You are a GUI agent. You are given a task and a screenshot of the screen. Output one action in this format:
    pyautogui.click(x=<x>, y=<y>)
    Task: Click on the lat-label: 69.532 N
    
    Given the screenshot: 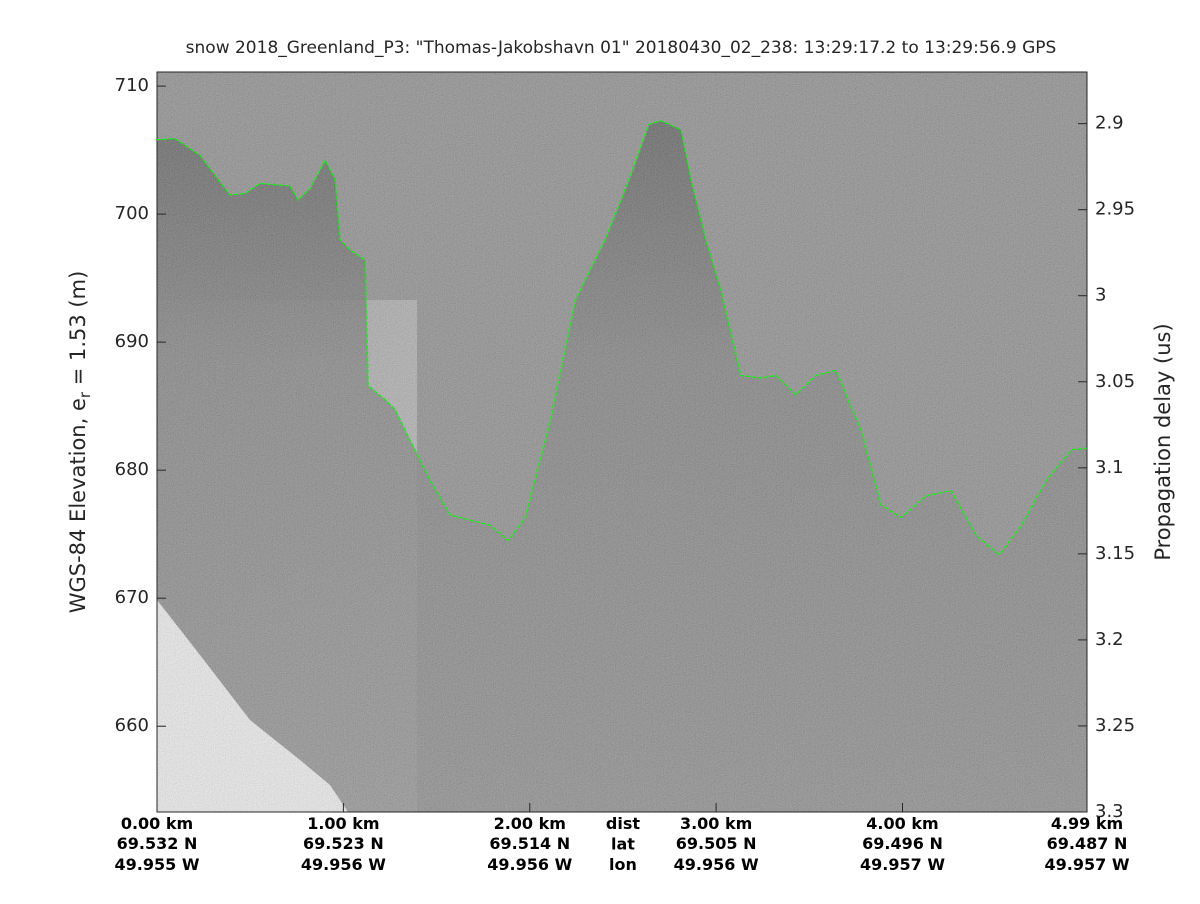 What is the action you would take?
    pyautogui.click(x=157, y=843)
    